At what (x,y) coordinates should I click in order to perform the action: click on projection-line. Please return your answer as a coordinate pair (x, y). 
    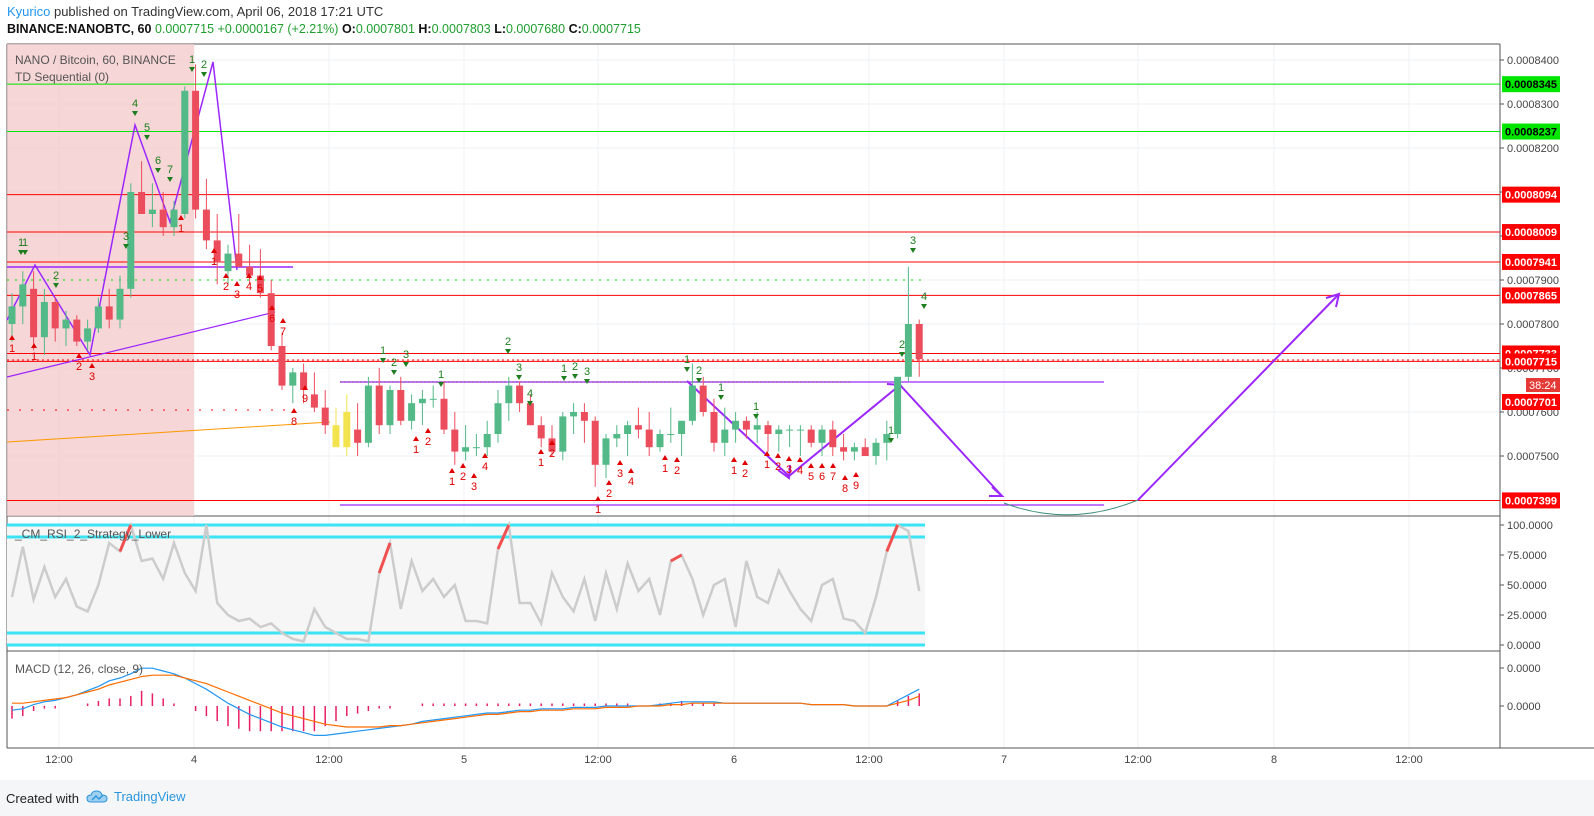
    Looking at the image, I should click on (1238, 397).